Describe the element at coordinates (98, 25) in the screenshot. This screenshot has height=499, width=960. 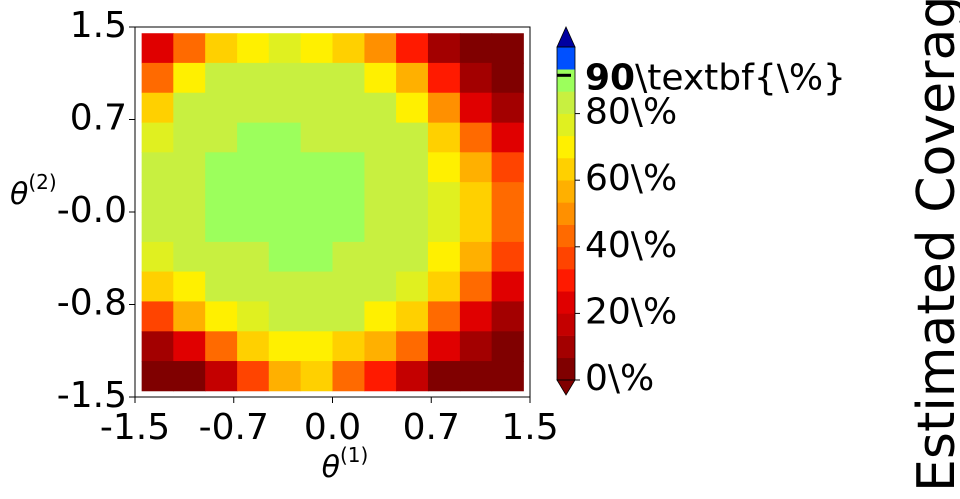
I see `y-tick-label: 1.5` at that location.